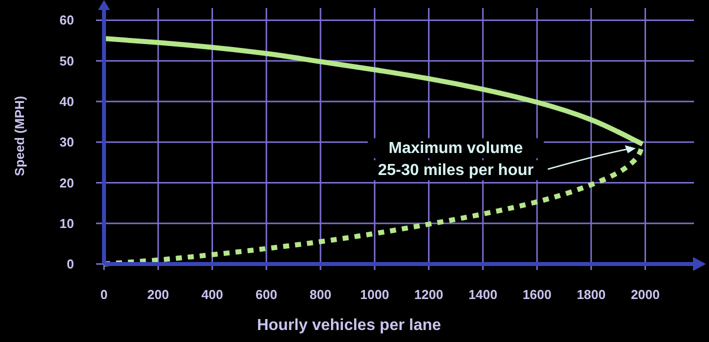 This screenshot has height=342, width=709. Describe the element at coordinates (70, 264) in the screenshot. I see `y-tick-label: 0` at that location.